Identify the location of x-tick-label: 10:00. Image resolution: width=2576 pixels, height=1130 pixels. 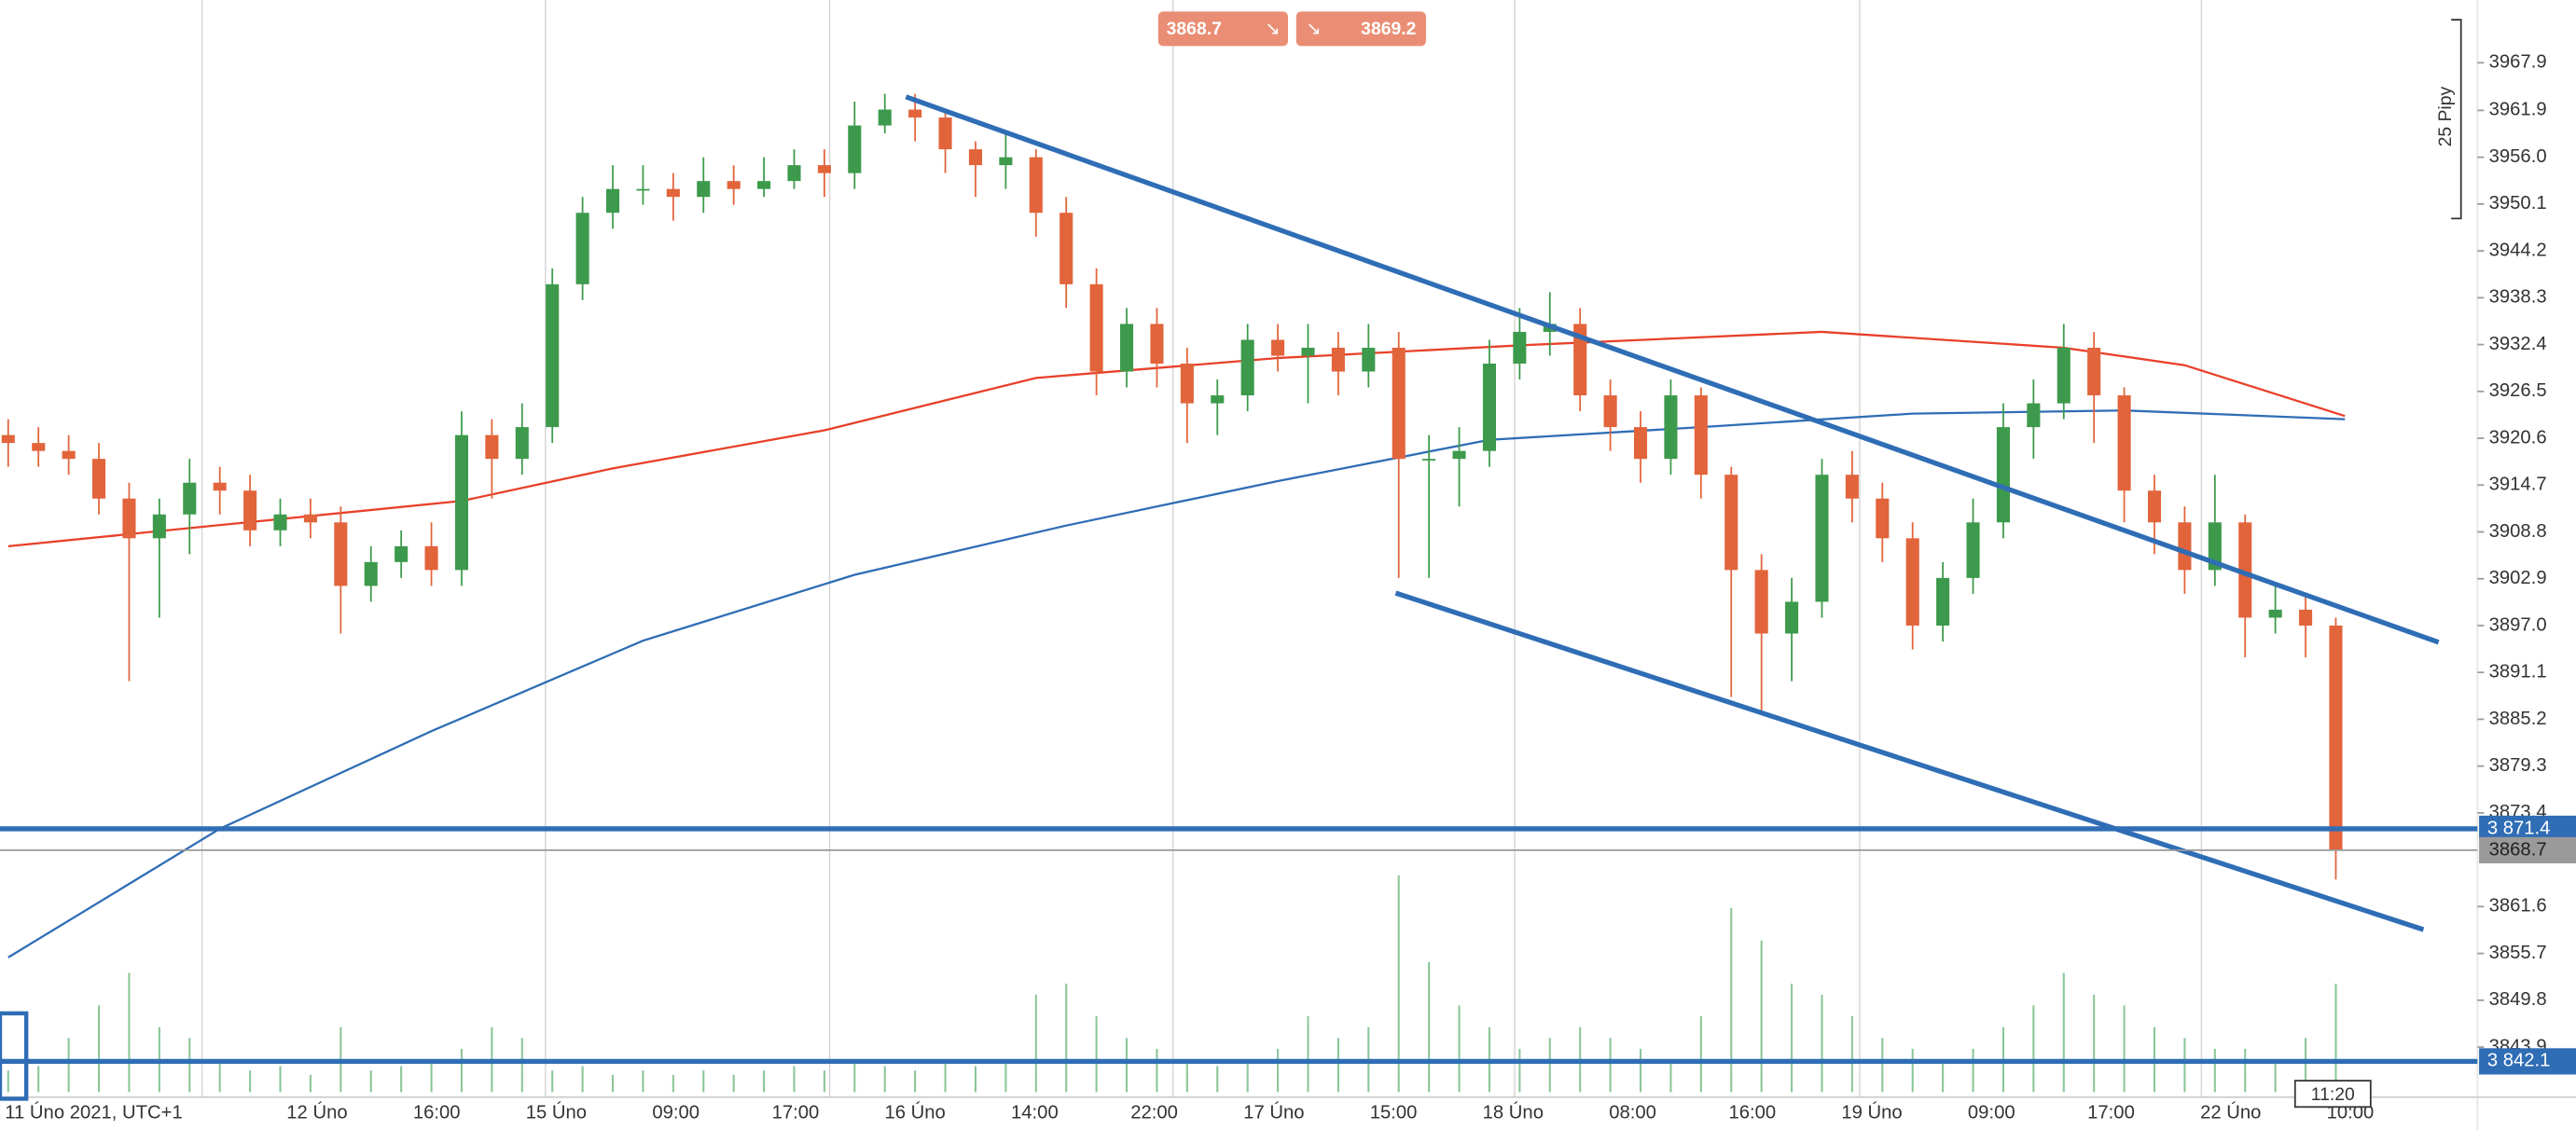
(2351, 1113).